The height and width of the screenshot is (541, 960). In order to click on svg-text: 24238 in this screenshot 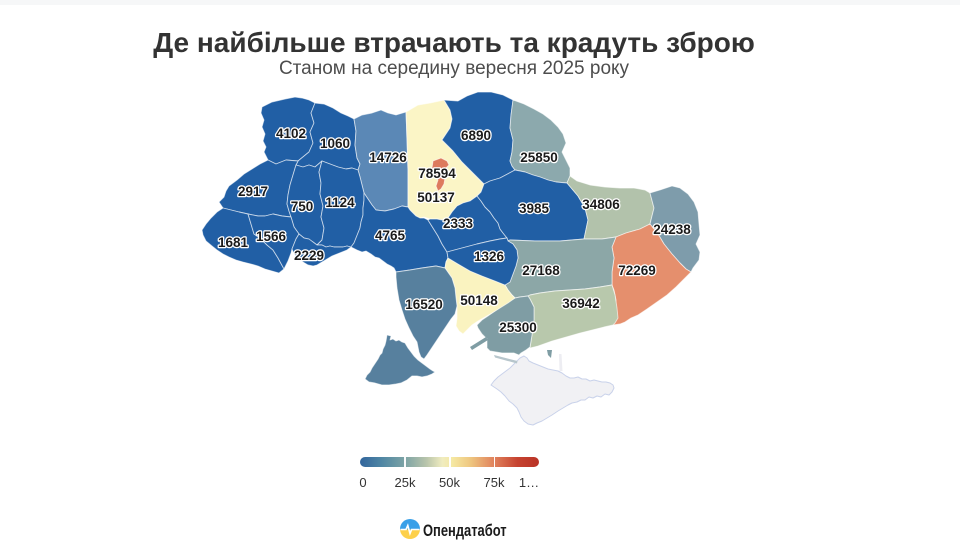, I will do `click(672, 229)`.